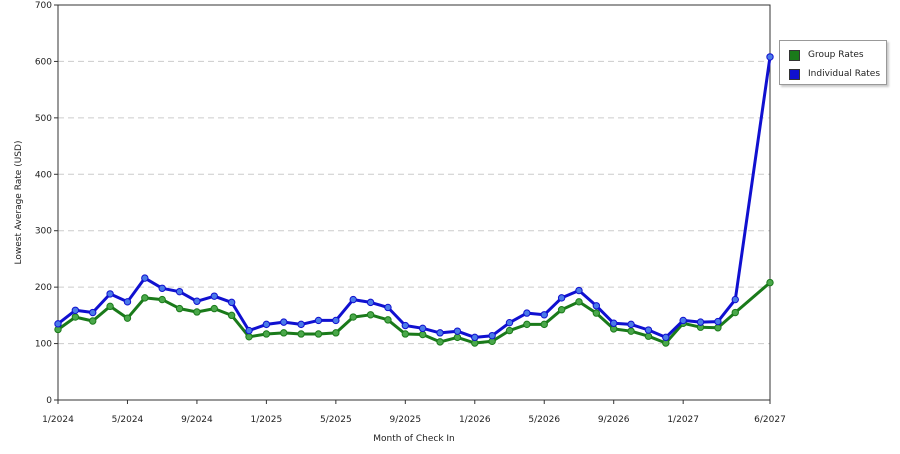 Image resolution: width=900 pixels, height=454 pixels. Describe the element at coordinates (43, 345) in the screenshot. I see `y-tick-label: 100` at that location.